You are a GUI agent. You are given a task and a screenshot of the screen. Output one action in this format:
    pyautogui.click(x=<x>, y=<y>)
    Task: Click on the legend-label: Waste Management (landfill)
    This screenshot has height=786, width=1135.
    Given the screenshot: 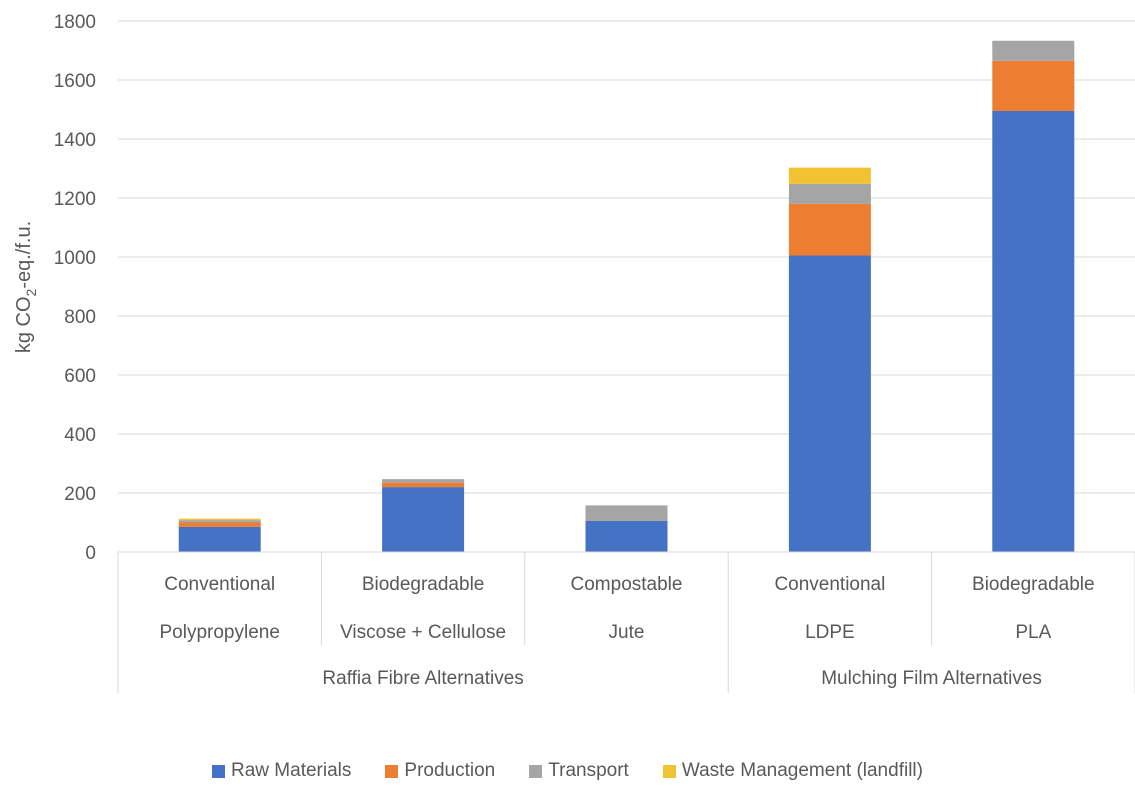 What is the action you would take?
    pyautogui.click(x=802, y=770)
    